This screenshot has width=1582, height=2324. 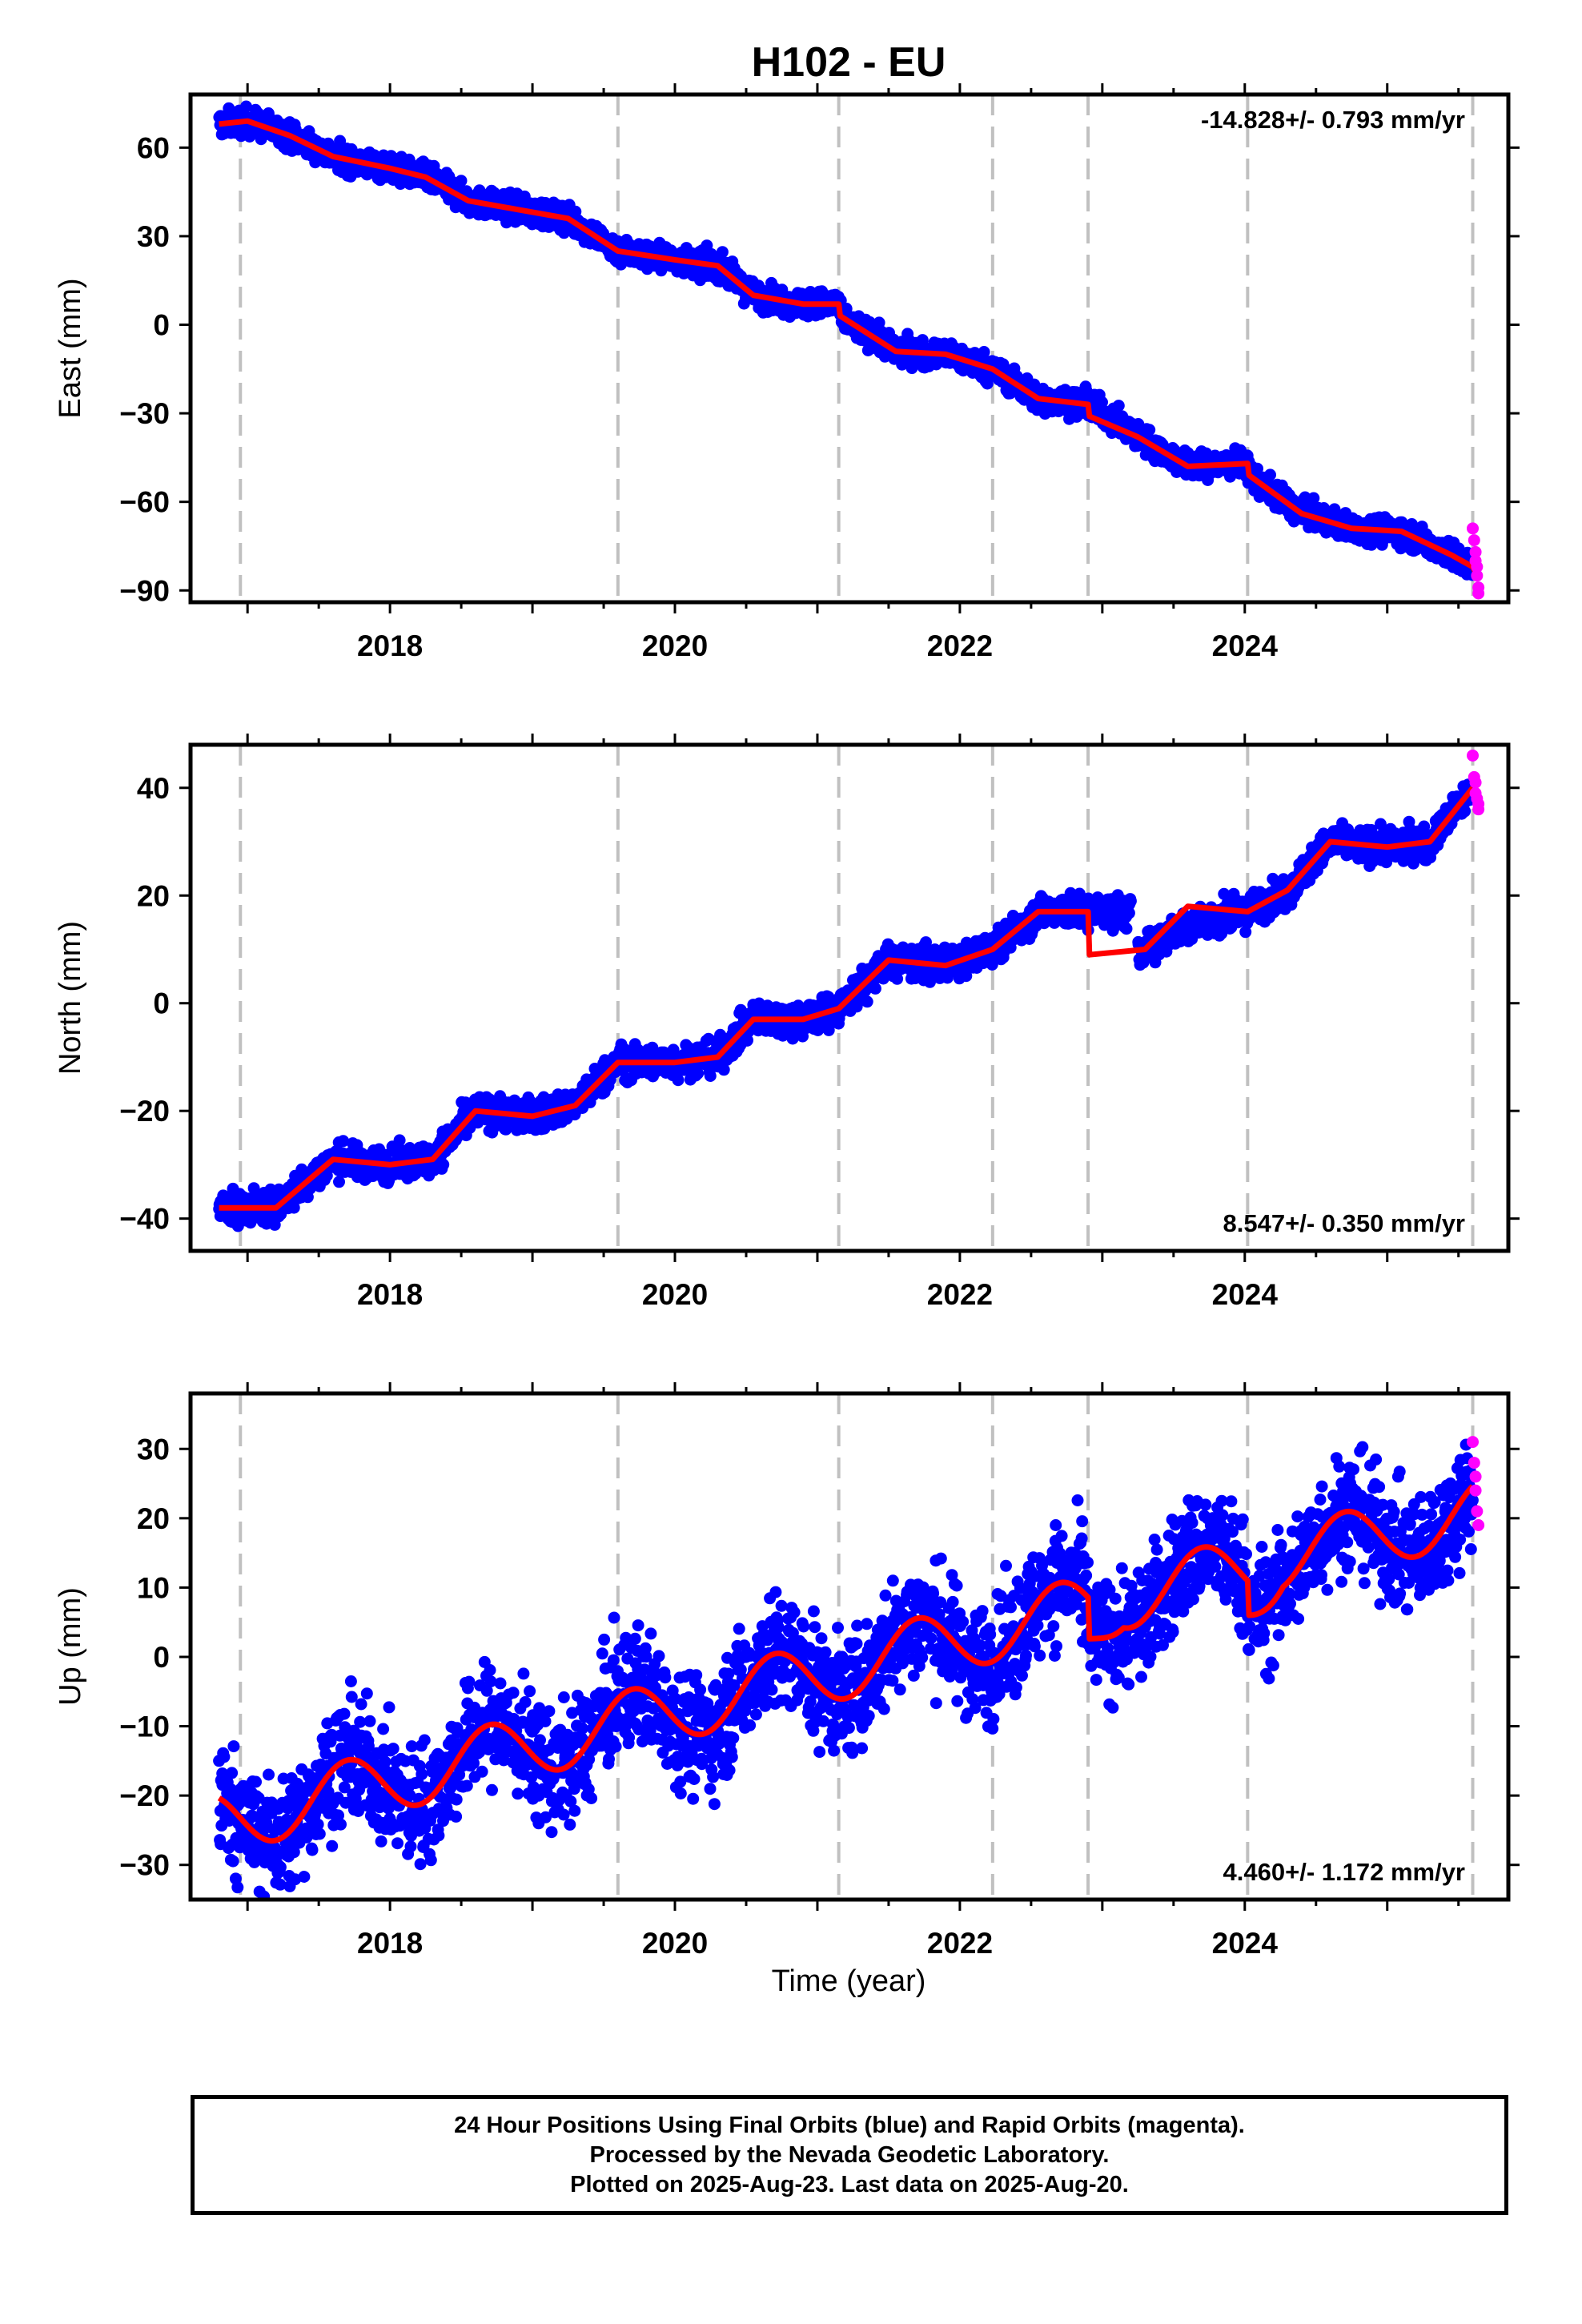 What do you see at coordinates (144, 590) in the screenshot?
I see `y-tick-label: −90` at bounding box center [144, 590].